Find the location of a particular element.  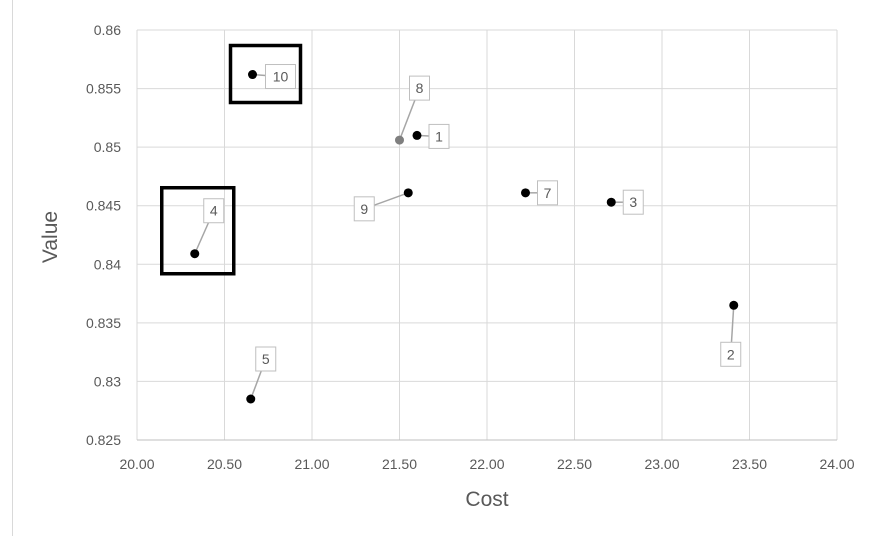

y-tick-label: 0.85 is located at coordinates (107, 147).